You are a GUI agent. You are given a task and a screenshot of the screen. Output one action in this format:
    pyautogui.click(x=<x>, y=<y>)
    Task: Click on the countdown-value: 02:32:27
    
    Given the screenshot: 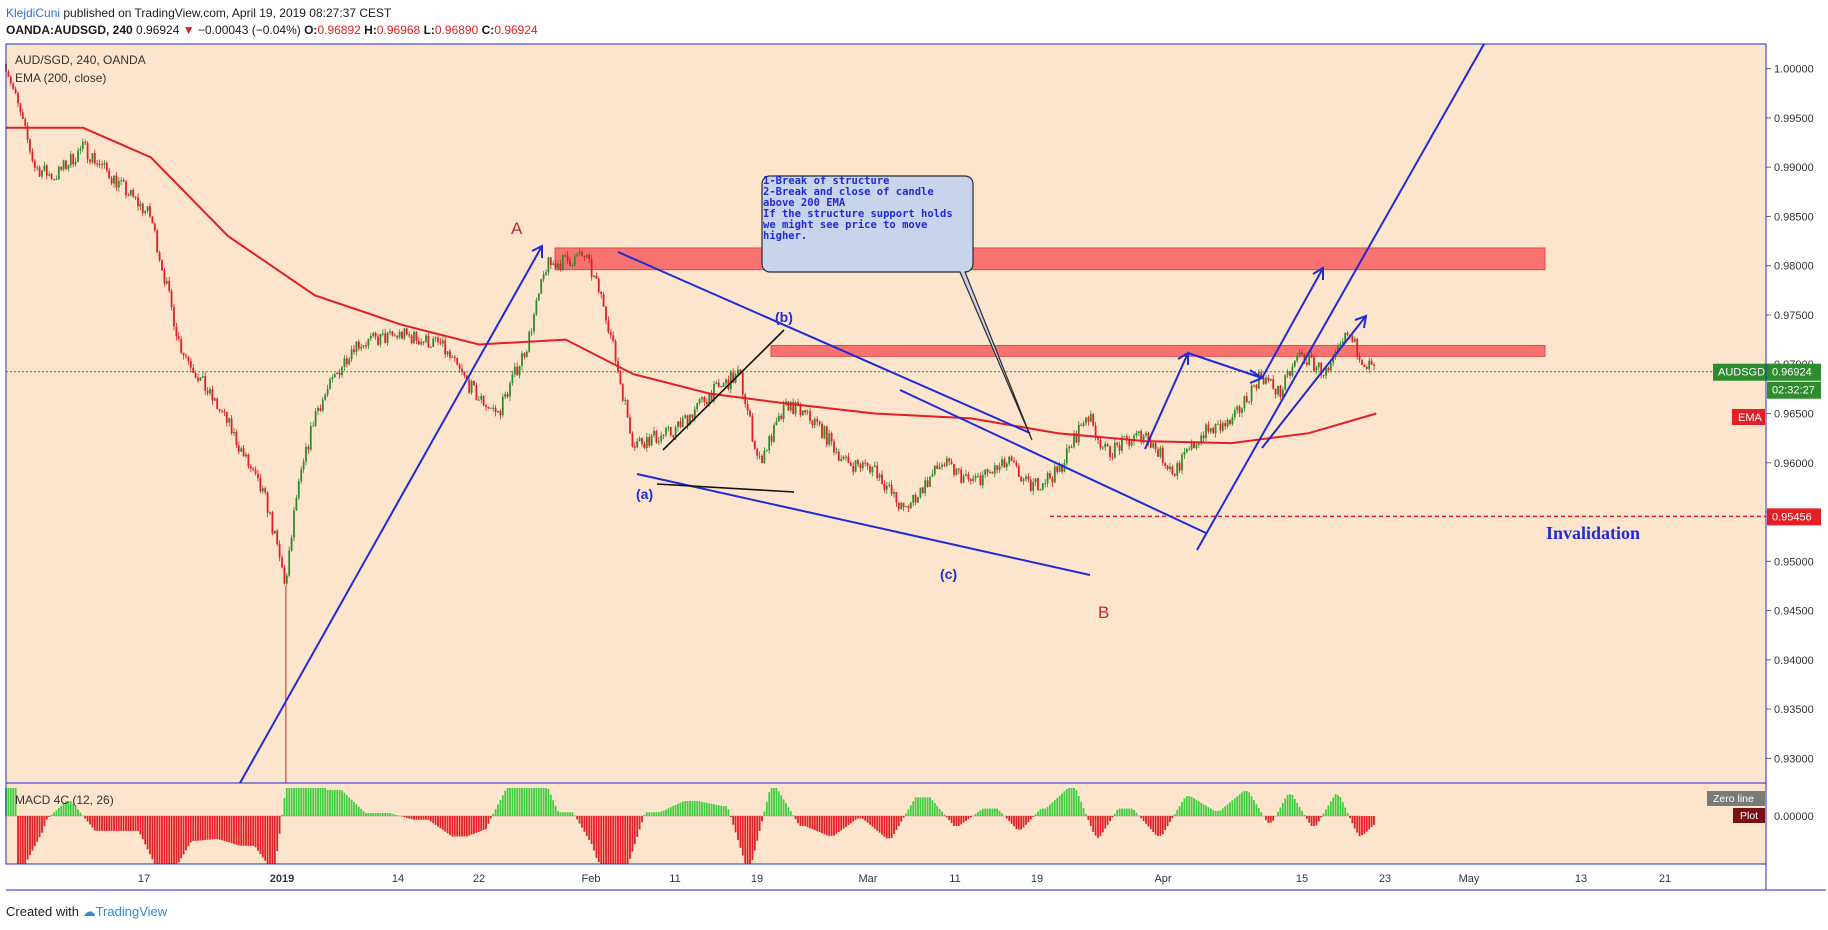 What is the action you would take?
    pyautogui.click(x=1793, y=391)
    